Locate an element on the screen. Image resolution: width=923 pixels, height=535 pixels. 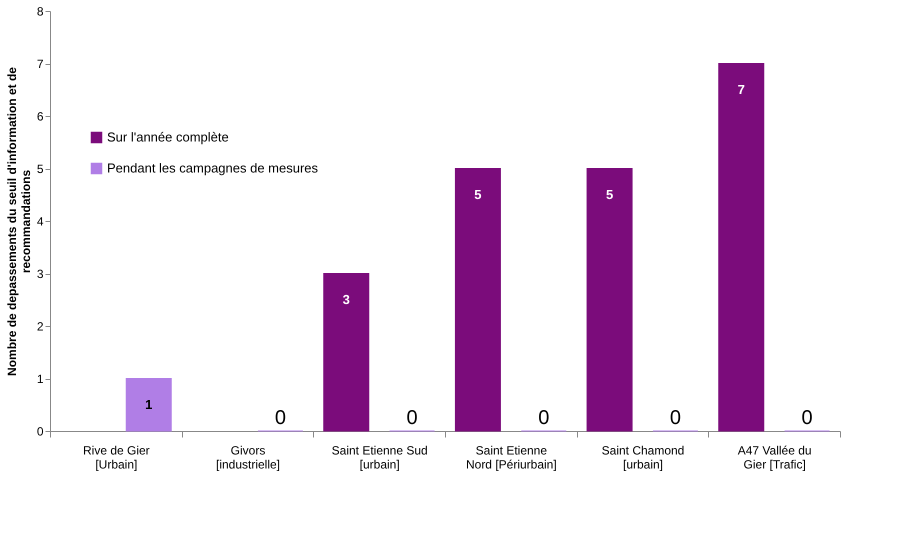
y-tick-label: 8 is located at coordinates (40, 11).